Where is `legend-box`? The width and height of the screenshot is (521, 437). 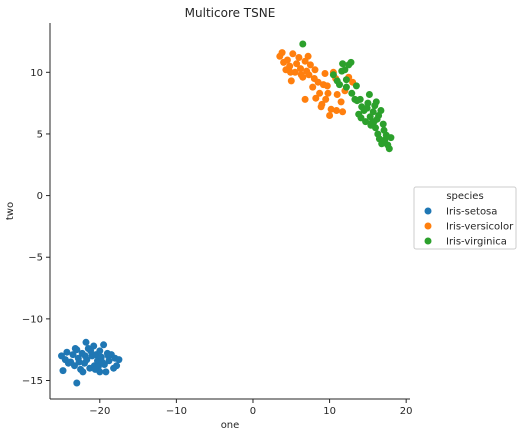
legend-box is located at coordinates (465, 218).